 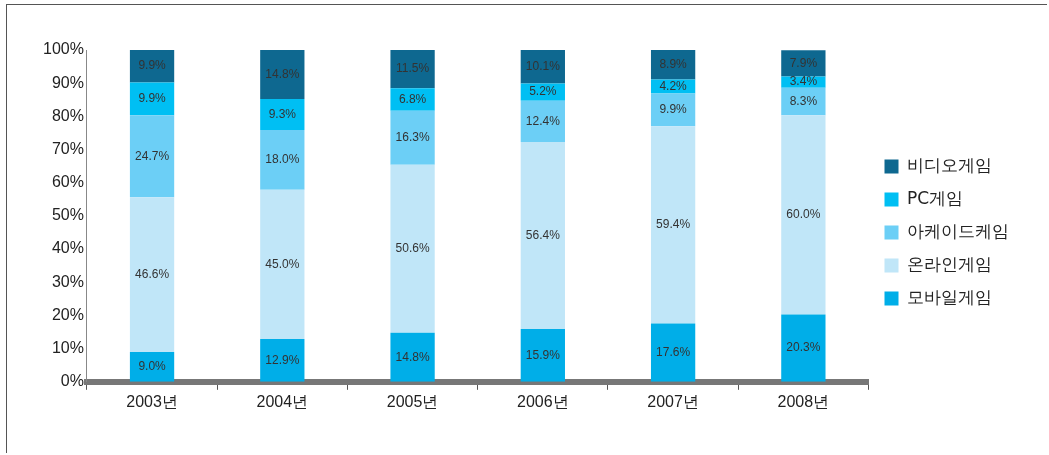 I want to click on data-label: 46.6%, so click(x=152, y=273).